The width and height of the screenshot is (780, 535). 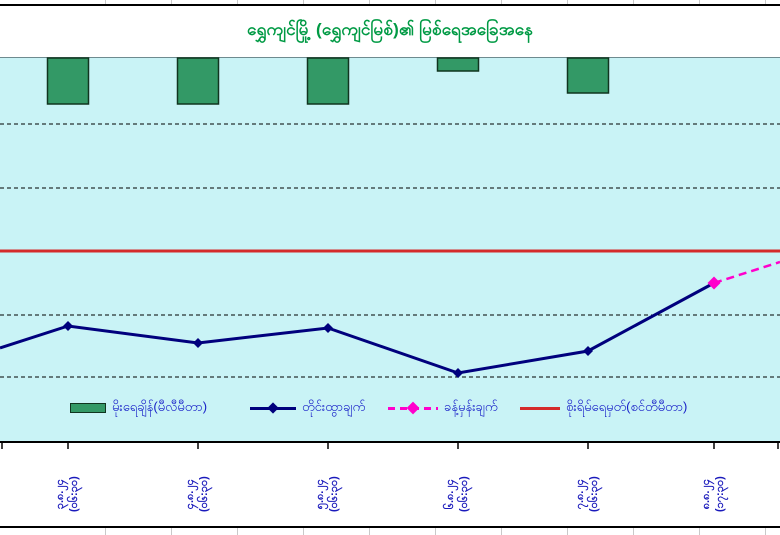 I want to click on forecast-dashed-line-icon, so click(x=413, y=408).